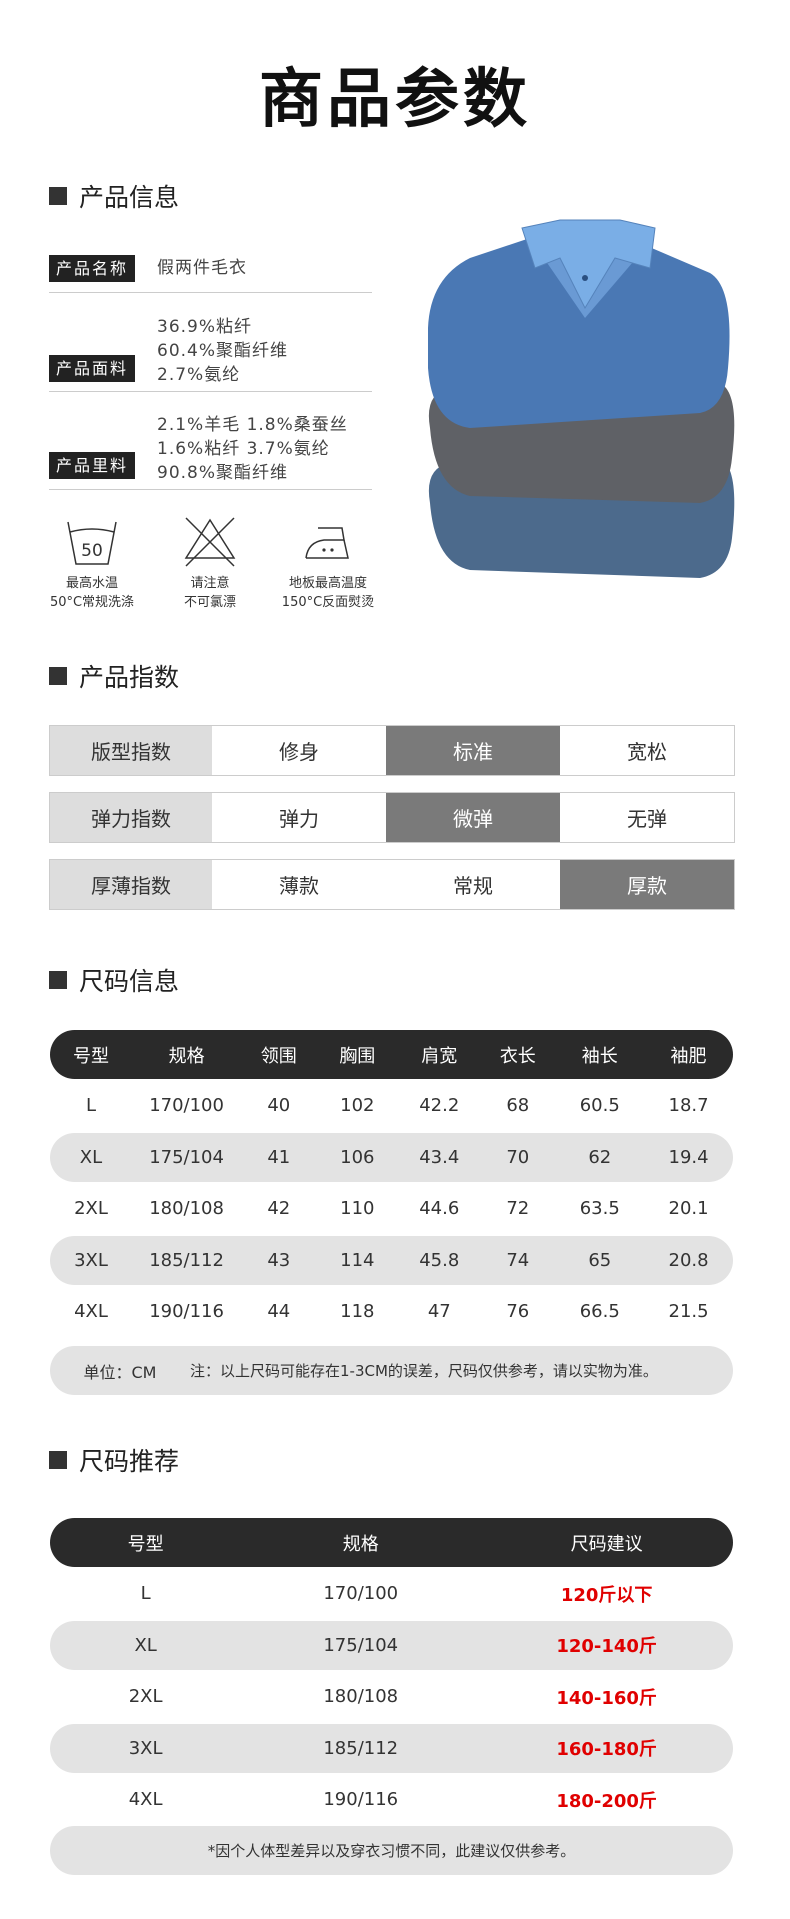 The height and width of the screenshot is (1919, 790). I want to click on header-cell: 肩宽, so click(439, 1056).